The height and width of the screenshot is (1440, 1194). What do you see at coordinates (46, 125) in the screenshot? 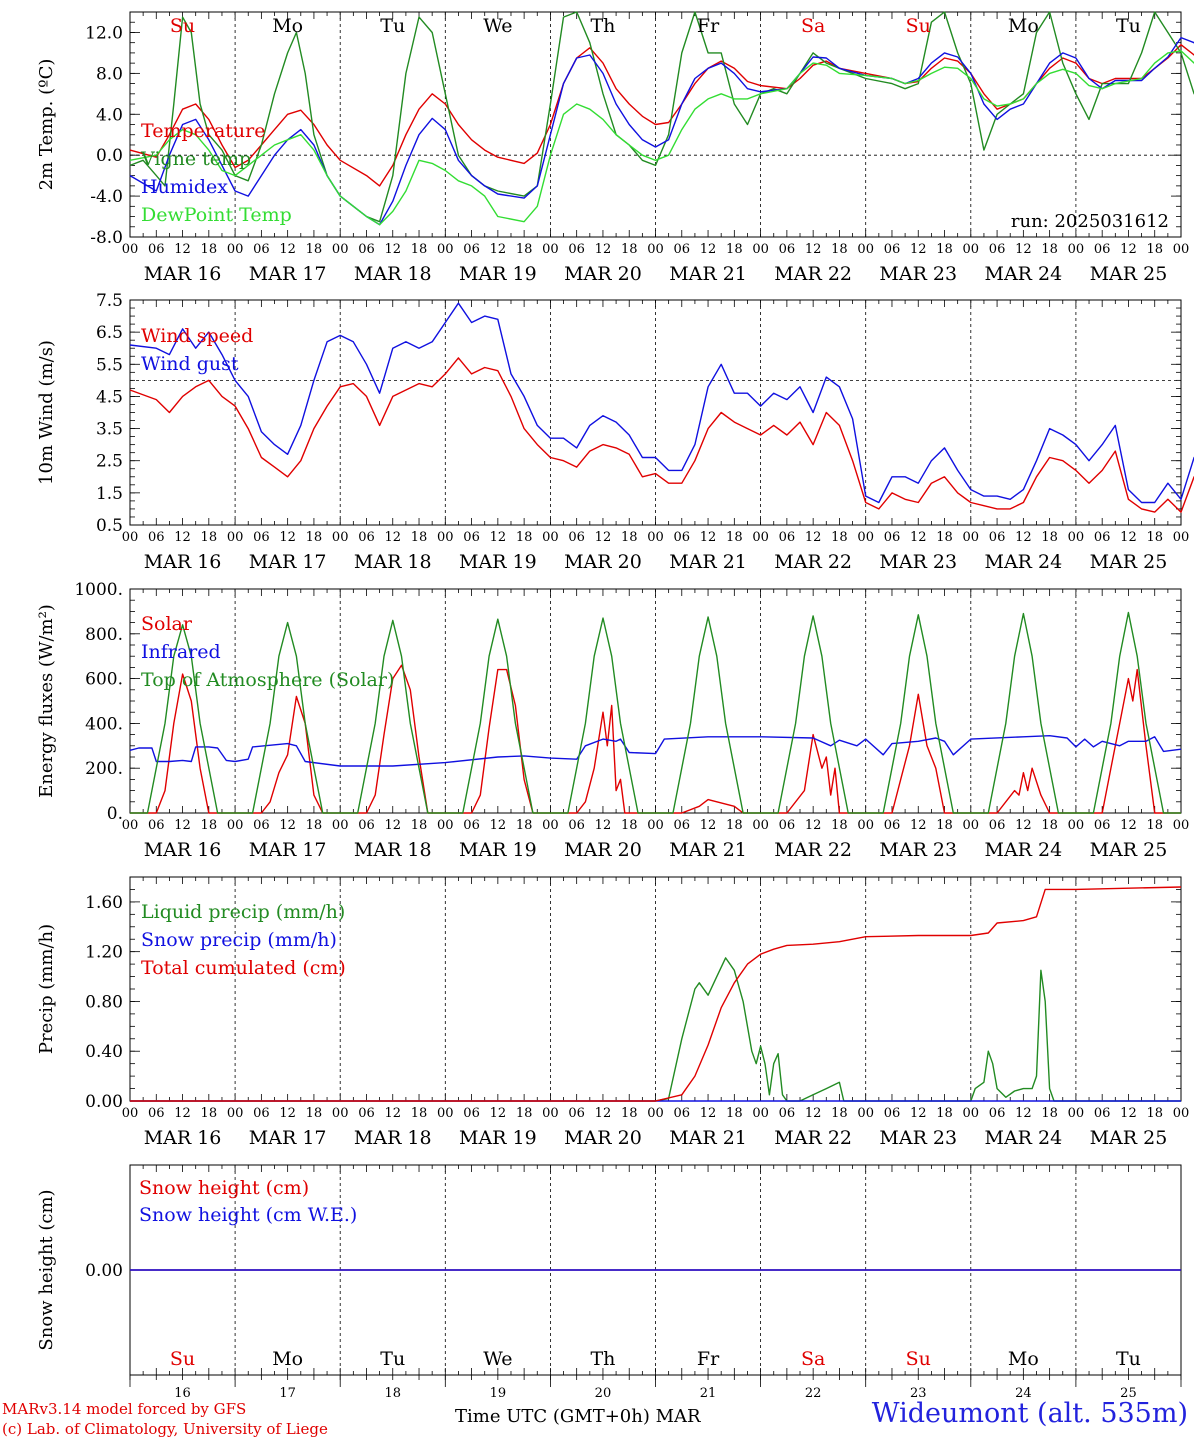
I see `y-axis-label: 2m Temp. (ºC)` at bounding box center [46, 125].